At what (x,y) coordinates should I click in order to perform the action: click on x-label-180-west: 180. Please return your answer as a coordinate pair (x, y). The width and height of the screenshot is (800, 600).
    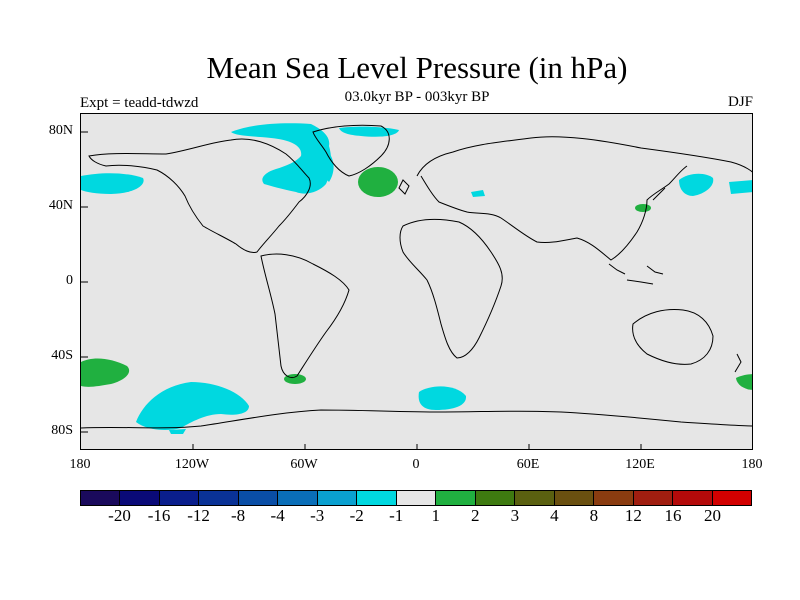
    Looking at the image, I should click on (80, 464).